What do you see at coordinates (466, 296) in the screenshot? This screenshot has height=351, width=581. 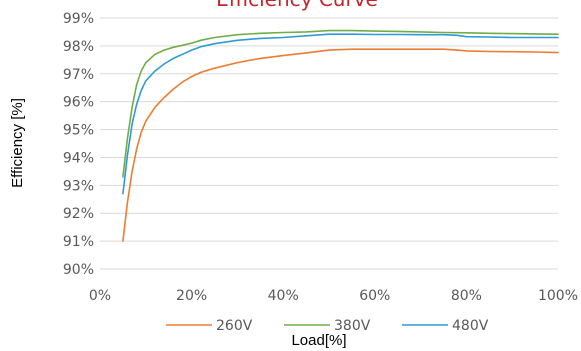 I see `x-tick-label: 80%` at bounding box center [466, 296].